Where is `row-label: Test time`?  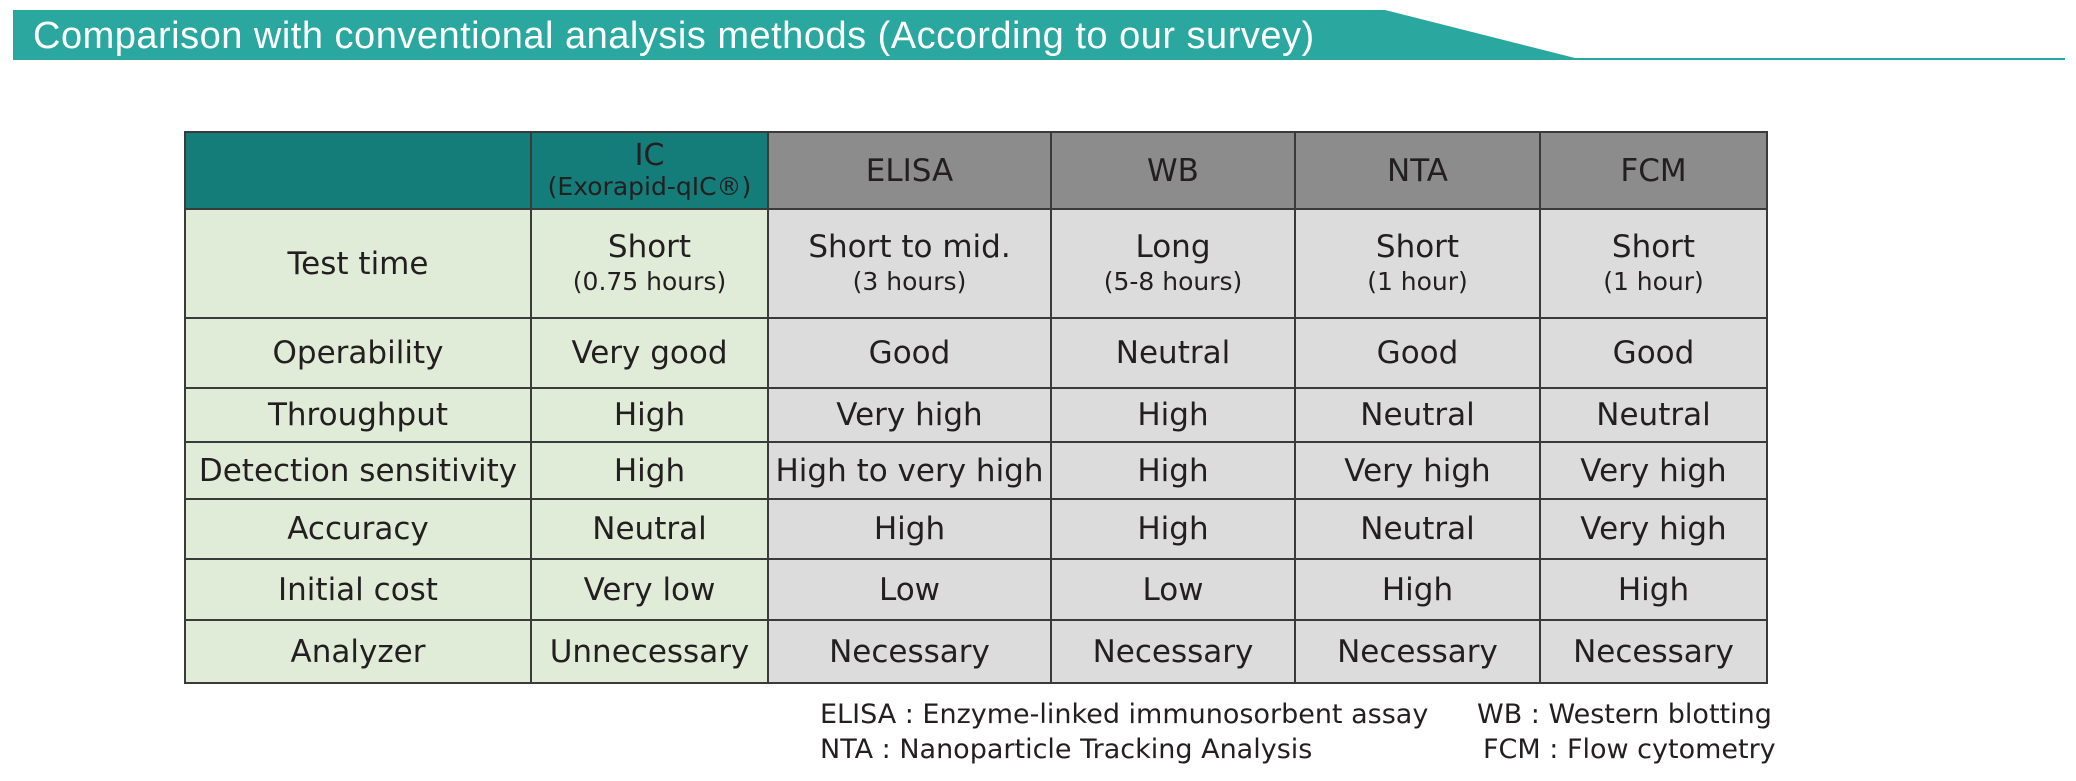
row-label: Test time is located at coordinates (358, 263).